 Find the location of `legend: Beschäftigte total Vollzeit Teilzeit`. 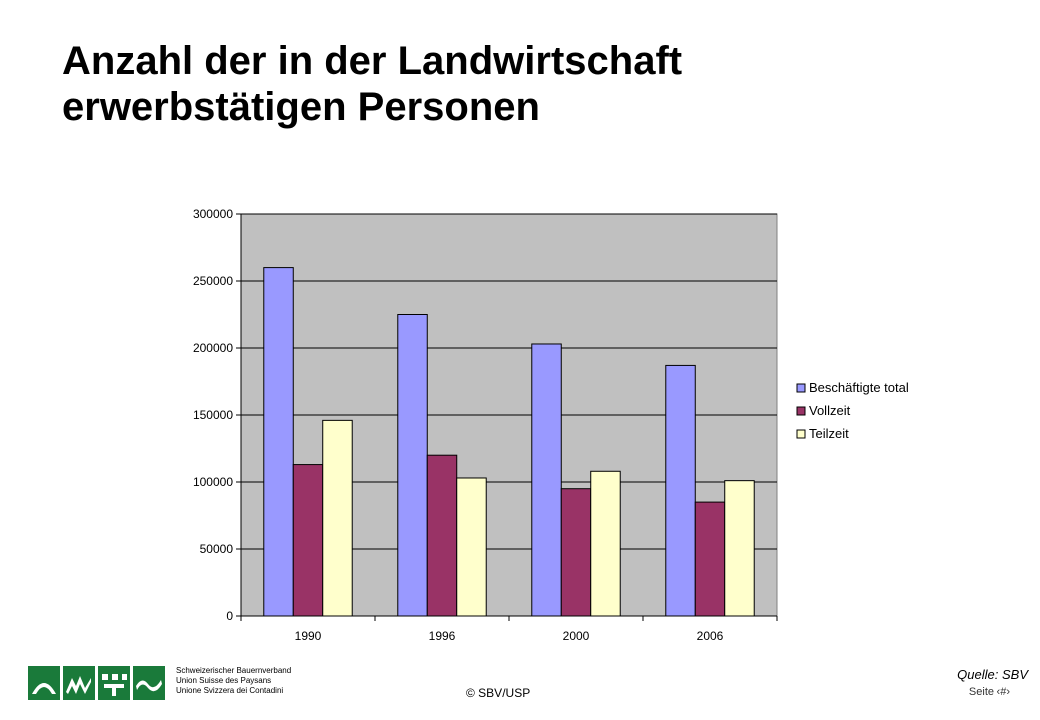

legend: Beschäftigte total Vollzeit Teilzeit is located at coordinates (852, 410).